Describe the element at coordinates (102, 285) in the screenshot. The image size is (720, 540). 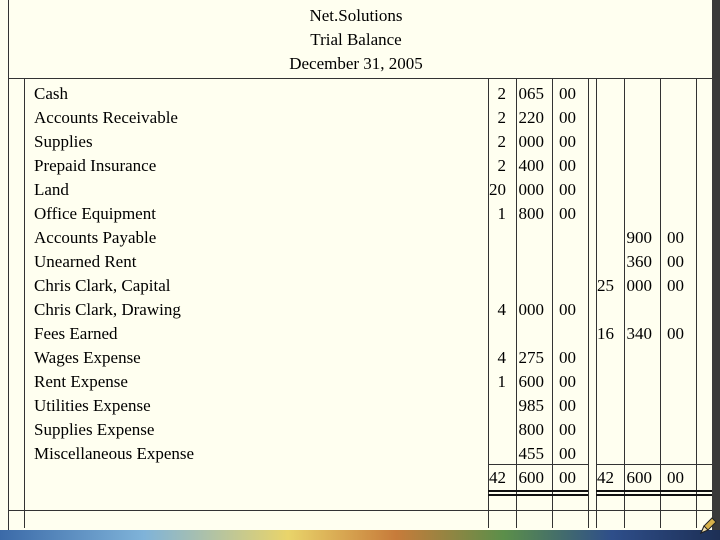
I see `account-name: Chris Clark, Capital` at that location.